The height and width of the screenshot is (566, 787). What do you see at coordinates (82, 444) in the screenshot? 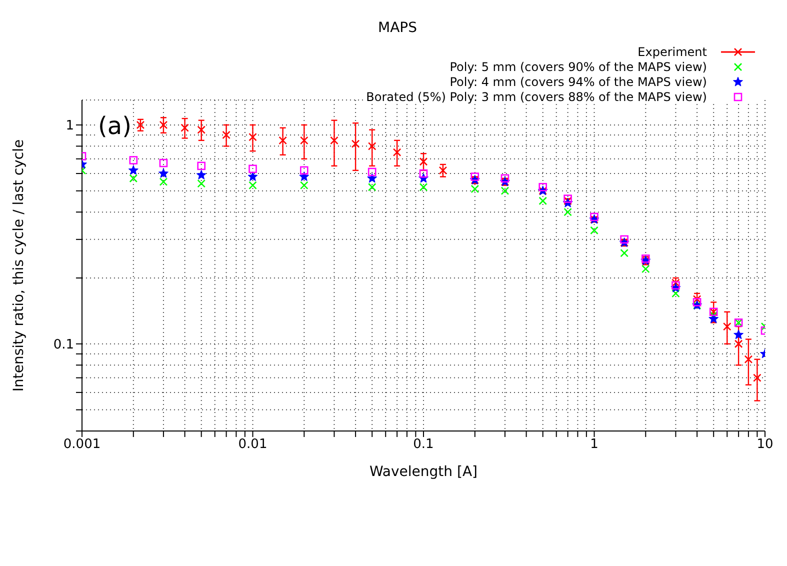
I see `x-tick-label: 0.001` at bounding box center [82, 444].